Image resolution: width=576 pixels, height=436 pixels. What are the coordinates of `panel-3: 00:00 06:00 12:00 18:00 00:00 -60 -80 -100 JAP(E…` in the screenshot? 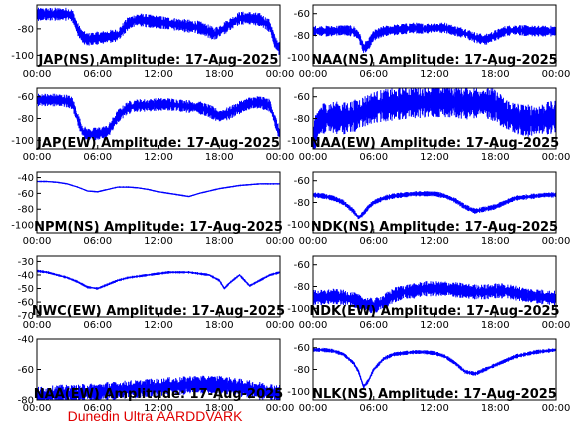 It's located at (153, 125).